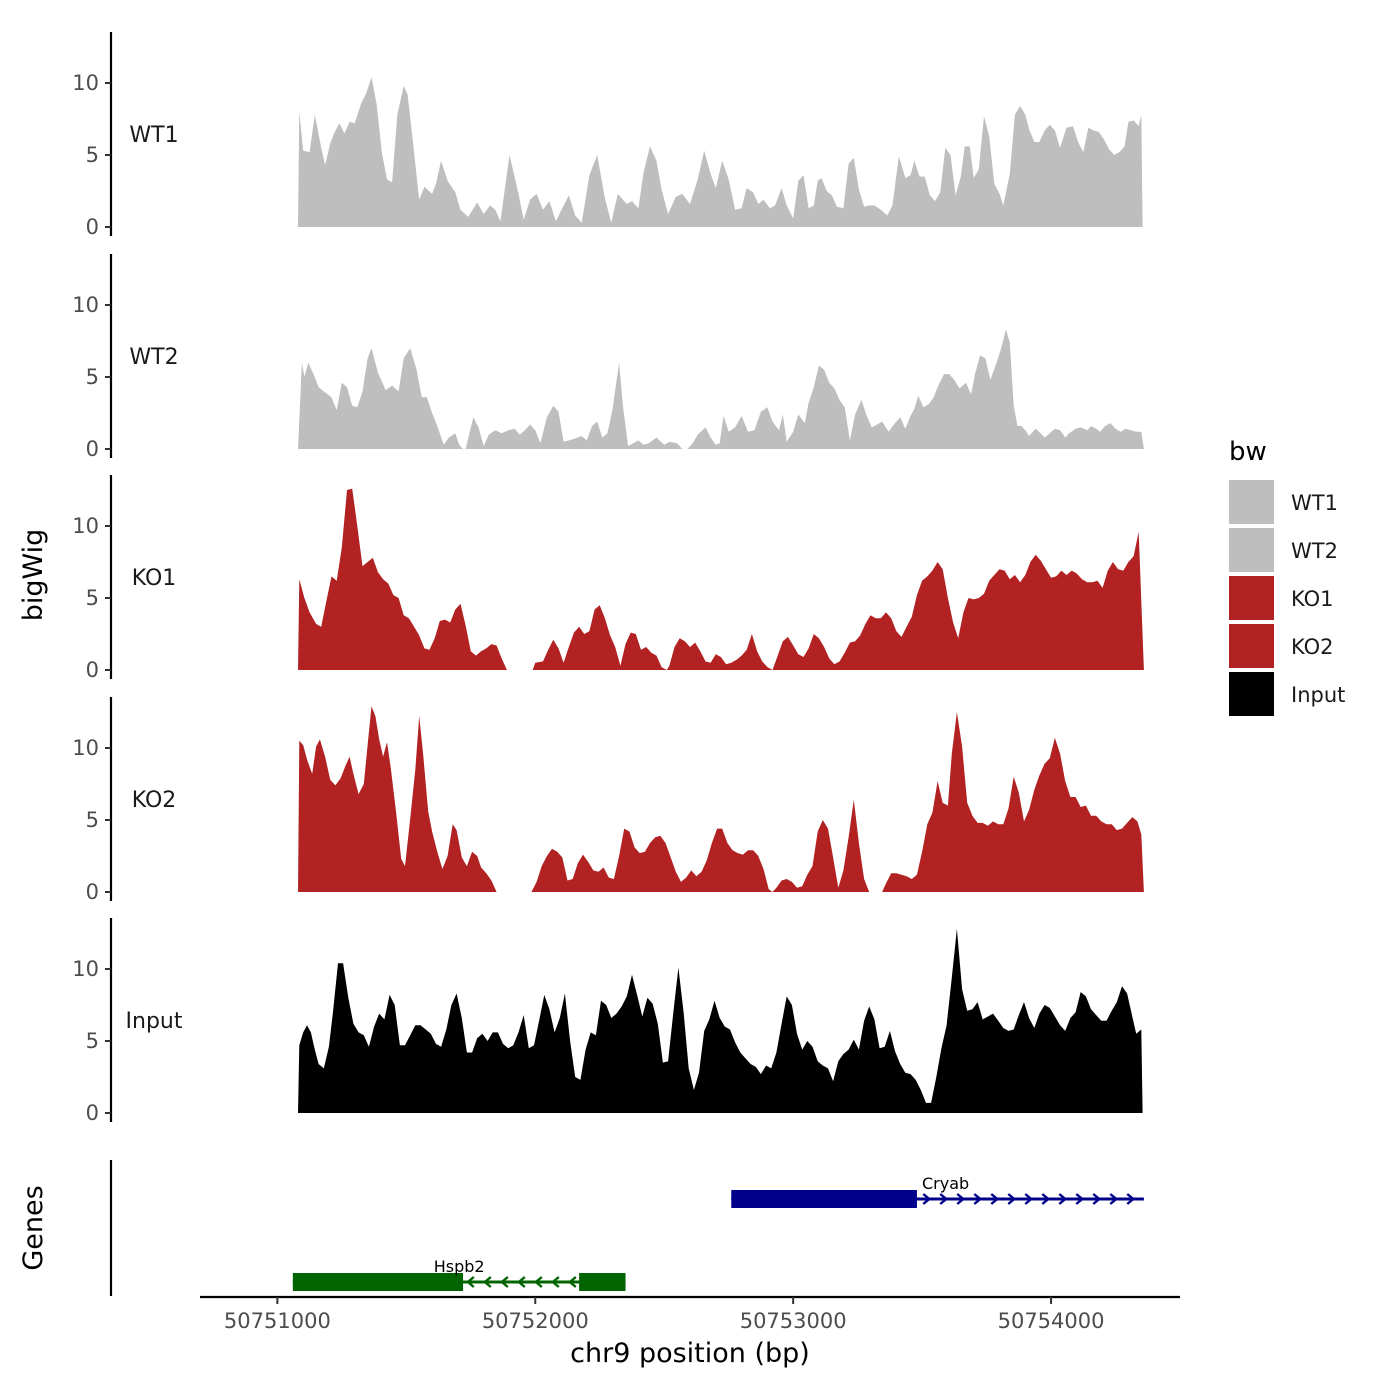  What do you see at coordinates (626, 1228) in the screenshot?
I see `gene-track: Hspb2 Cryab` at bounding box center [626, 1228].